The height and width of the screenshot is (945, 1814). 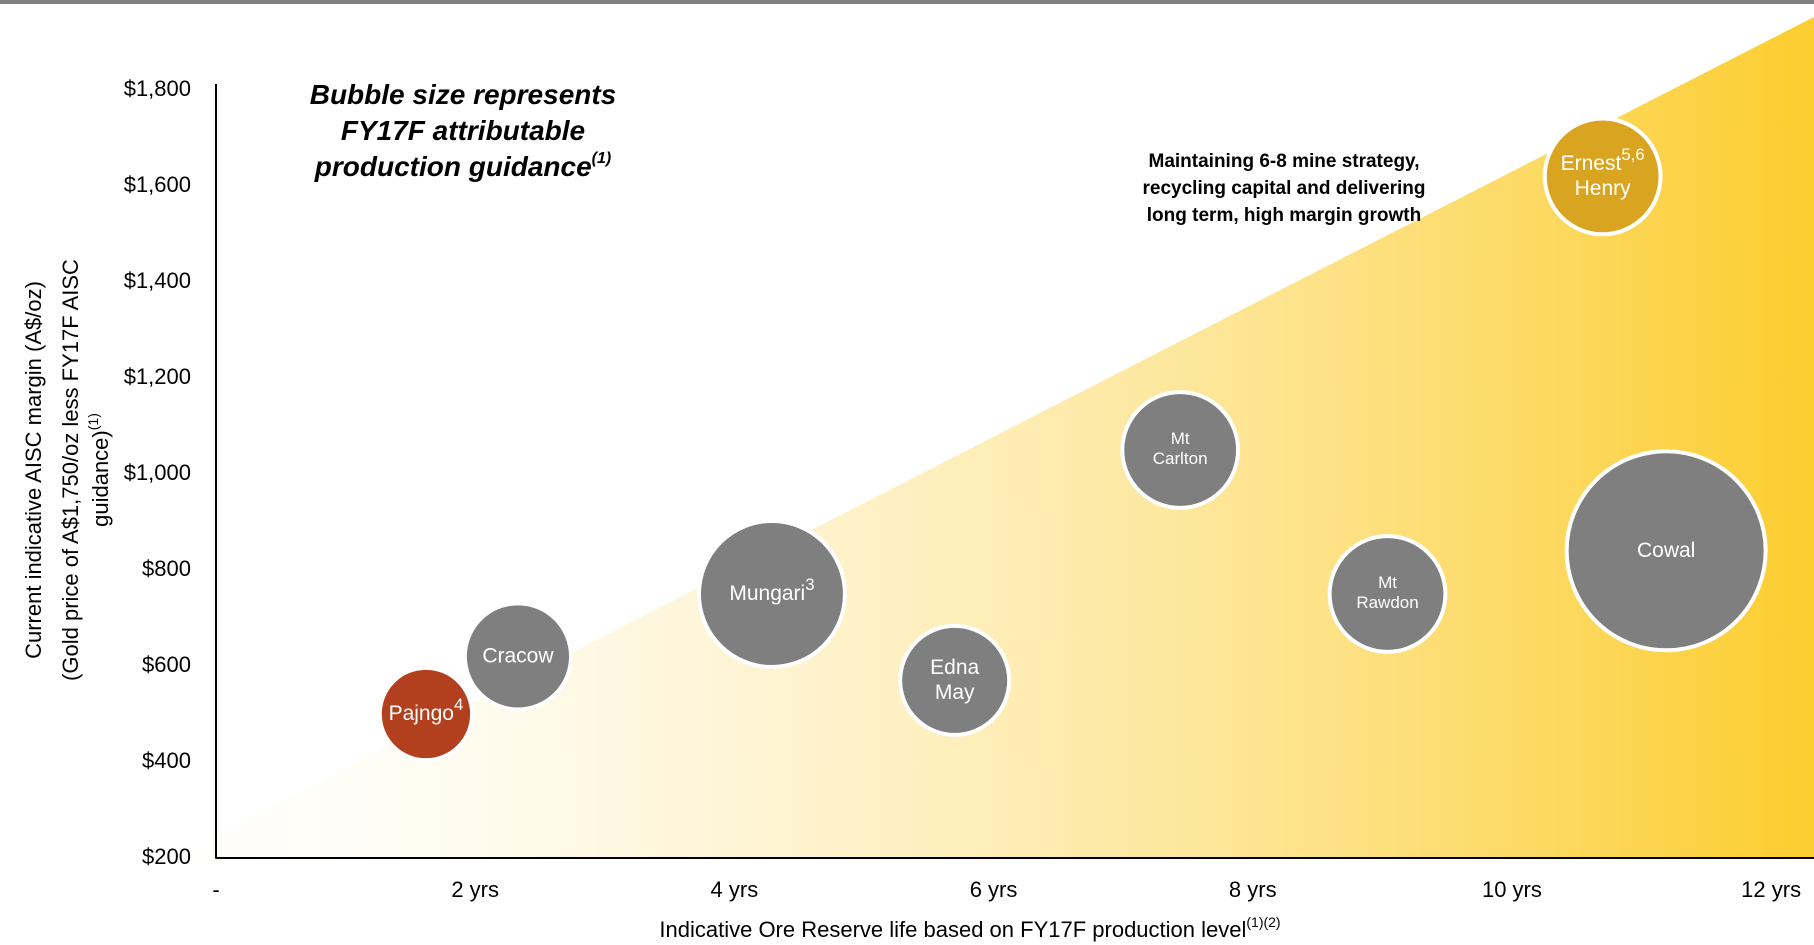 I want to click on bubble-label: Henry, so click(x=1603, y=188).